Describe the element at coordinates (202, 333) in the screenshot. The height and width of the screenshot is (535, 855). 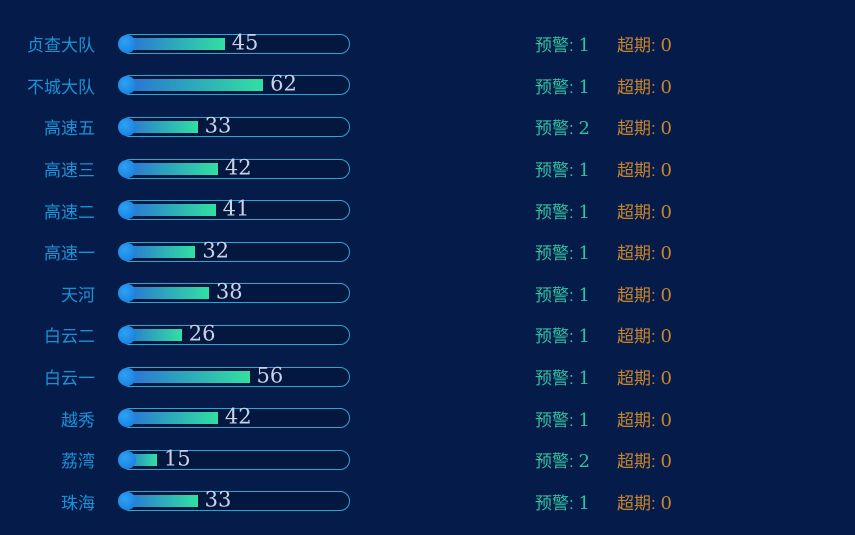
I see `bar-value: 26` at that location.